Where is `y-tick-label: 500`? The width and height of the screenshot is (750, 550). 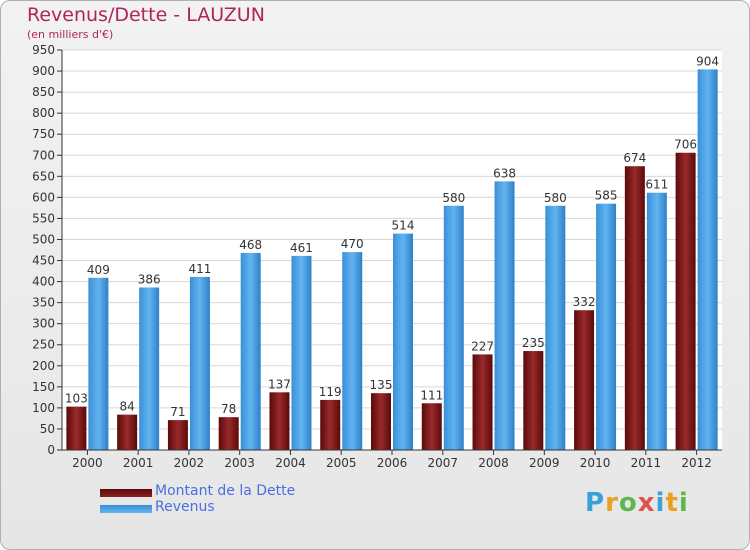
y-tick-label: 500 is located at coordinates (43, 239).